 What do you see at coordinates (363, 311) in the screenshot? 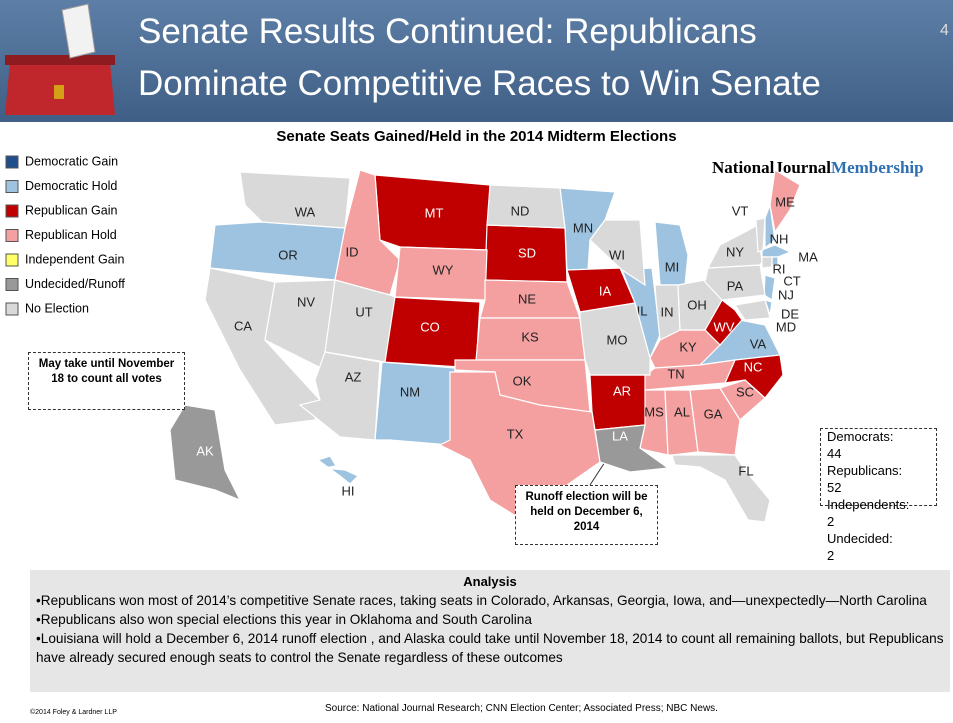
I see `state-label: UT` at bounding box center [363, 311].